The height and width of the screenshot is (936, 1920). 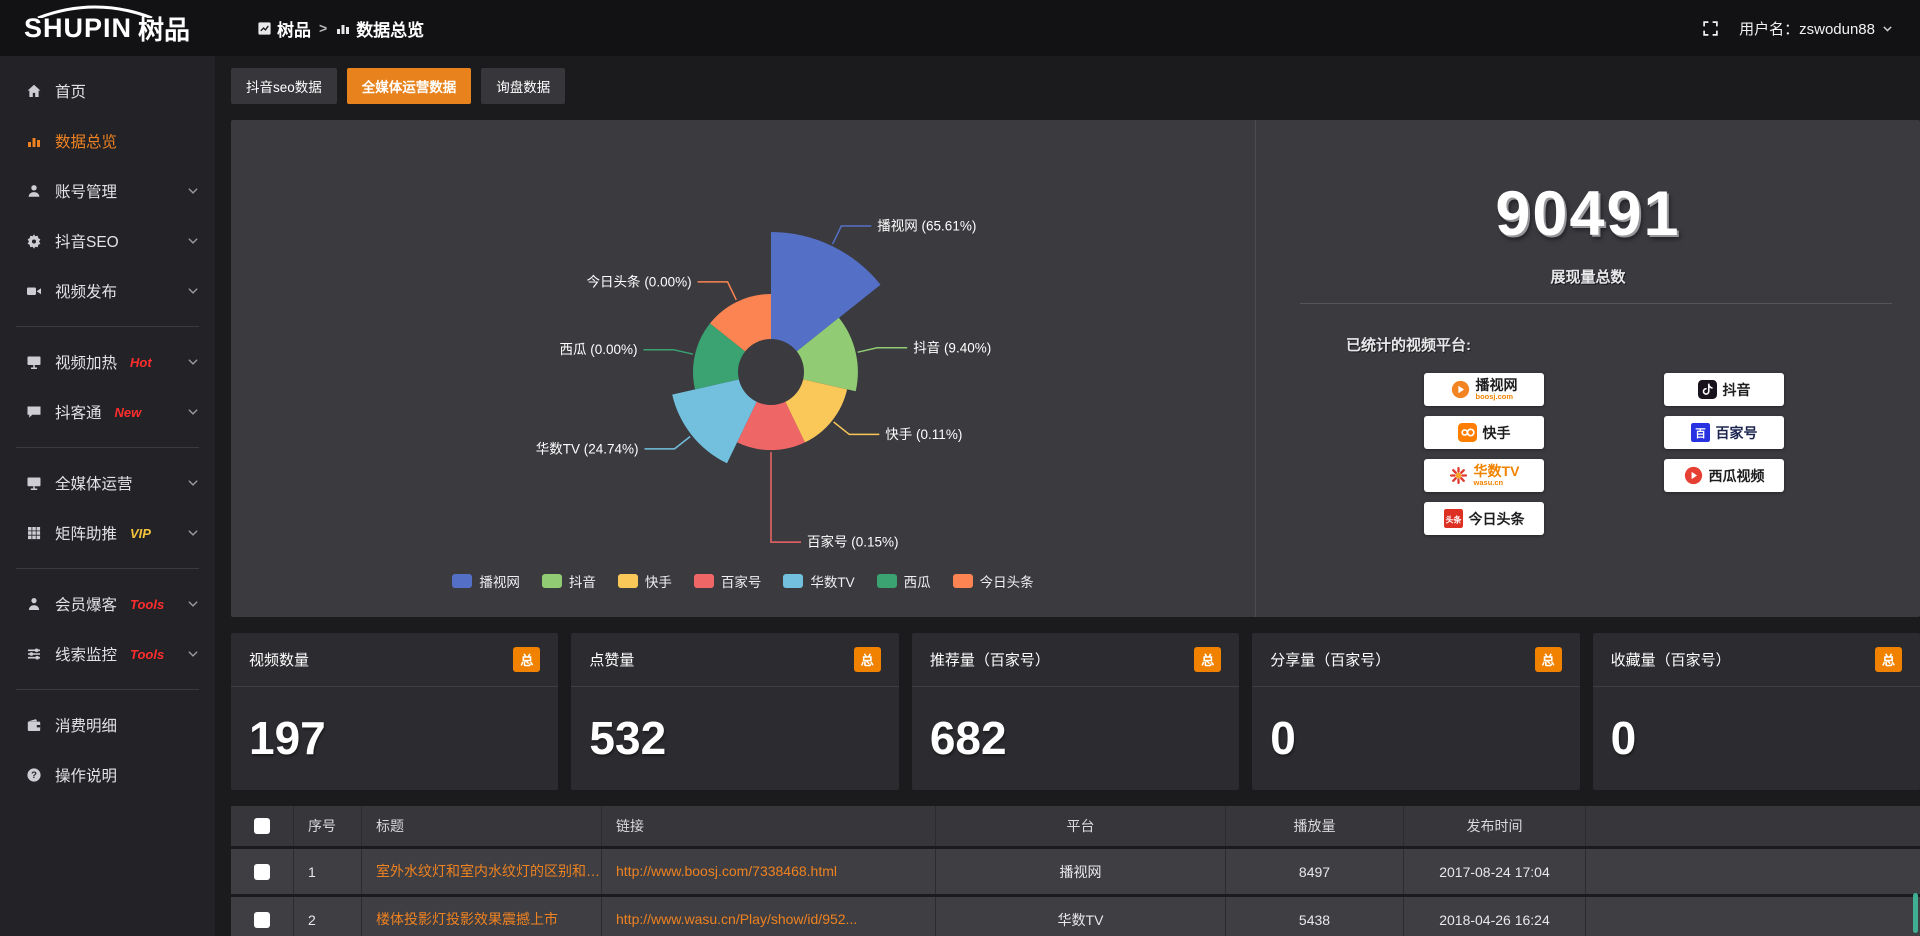 What do you see at coordinates (34, 725) in the screenshot?
I see `wallet-icon` at bounding box center [34, 725].